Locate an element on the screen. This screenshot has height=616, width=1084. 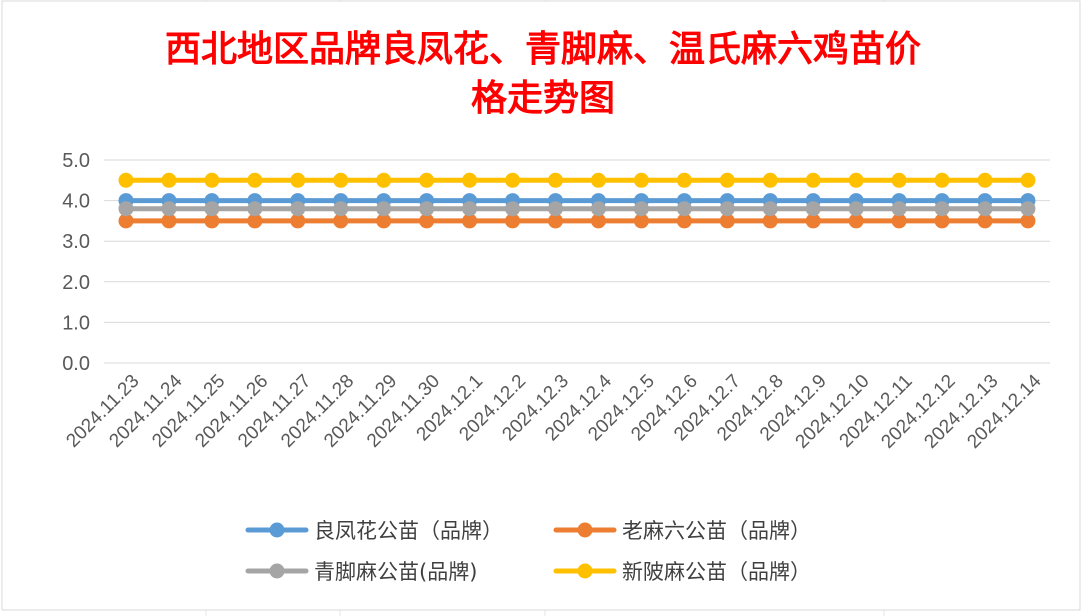
legend-entry: 青脚麻公苗(品牌) is located at coordinates (361, 572).